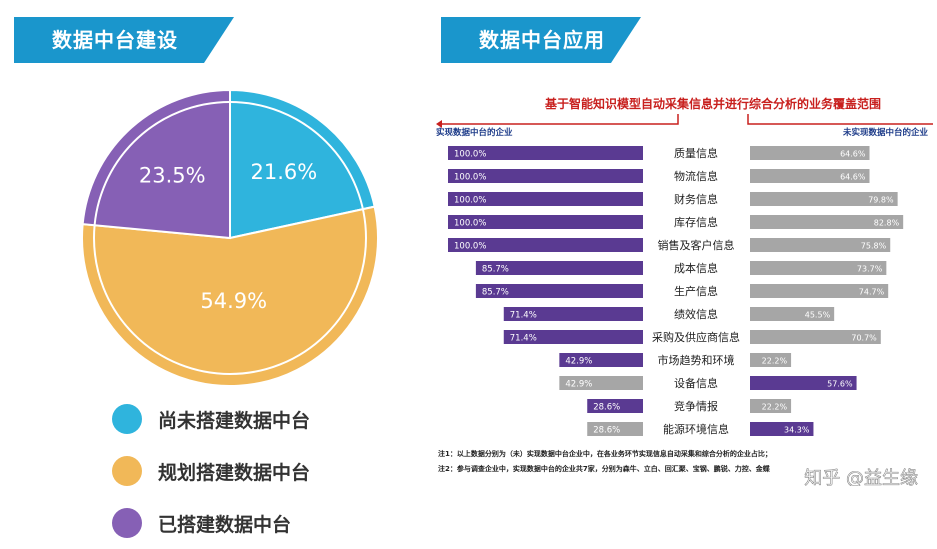 The width and height of the screenshot is (937, 549). Describe the element at coordinates (696, 406) in the screenshot. I see `category-label-11: 竞争情报` at that location.